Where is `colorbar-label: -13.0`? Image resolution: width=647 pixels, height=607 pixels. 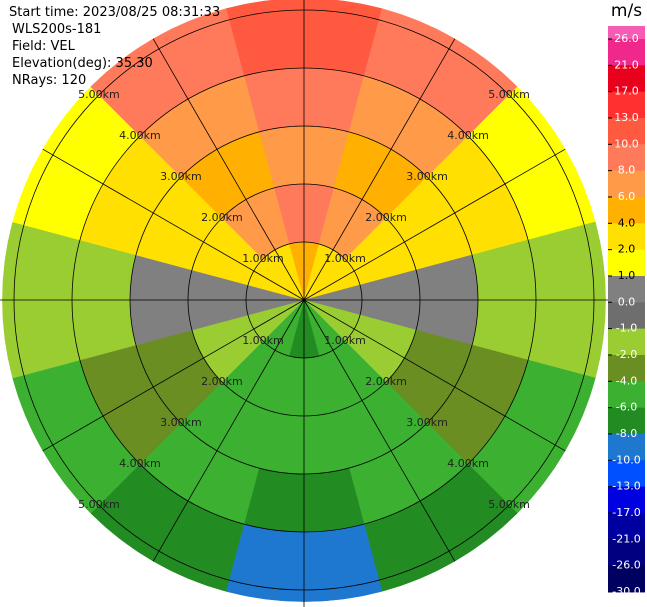
colorbar-label: -13.0 is located at coordinates (626, 486).